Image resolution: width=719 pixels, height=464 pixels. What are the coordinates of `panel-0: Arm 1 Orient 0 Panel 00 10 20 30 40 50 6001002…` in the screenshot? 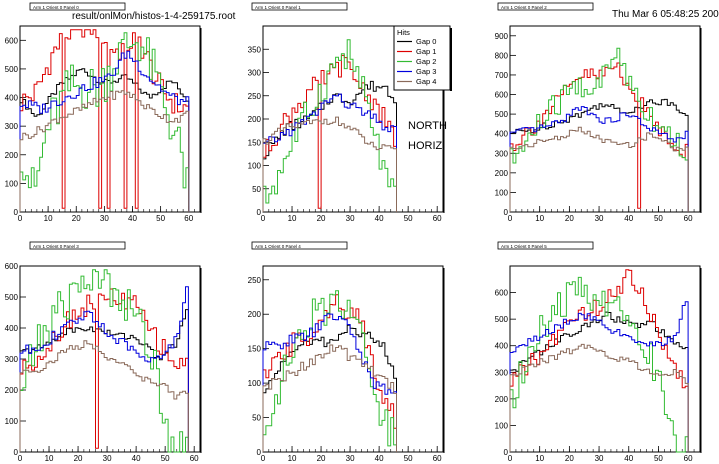 It's located at (103, 112).